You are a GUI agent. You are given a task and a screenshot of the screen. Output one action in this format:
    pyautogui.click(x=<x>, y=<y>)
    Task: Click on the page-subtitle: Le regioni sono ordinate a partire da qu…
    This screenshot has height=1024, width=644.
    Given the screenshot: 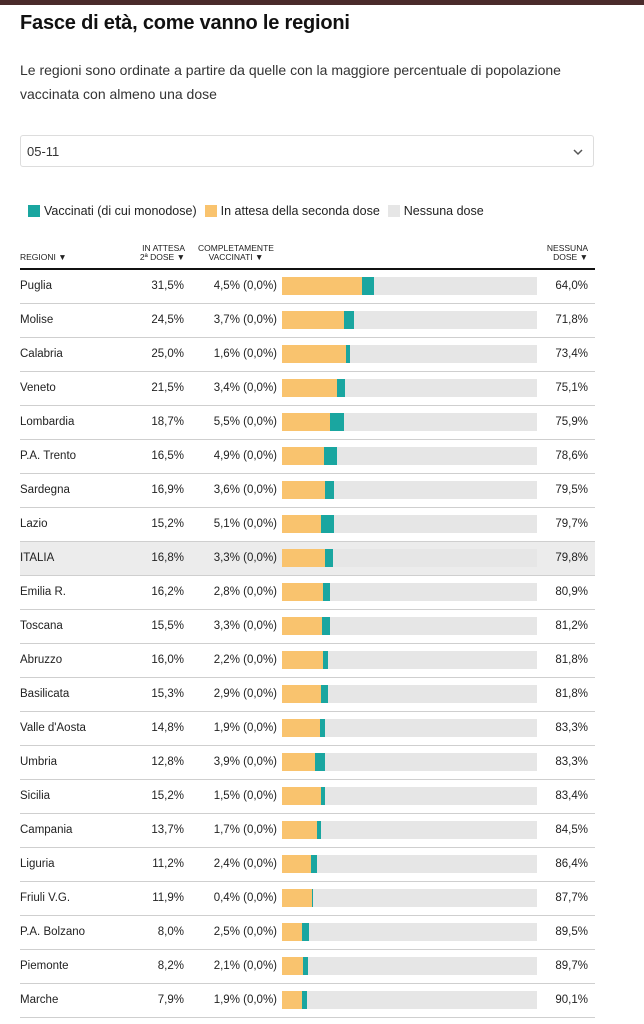 What is the action you would take?
    pyautogui.click(x=290, y=82)
    